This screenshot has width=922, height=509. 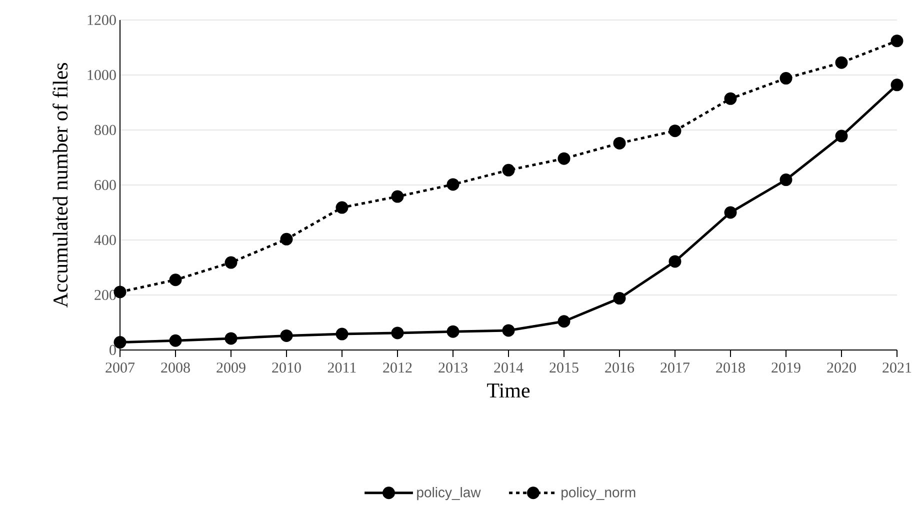 What do you see at coordinates (599, 493) in the screenshot?
I see `legend-label: policy_norm` at bounding box center [599, 493].